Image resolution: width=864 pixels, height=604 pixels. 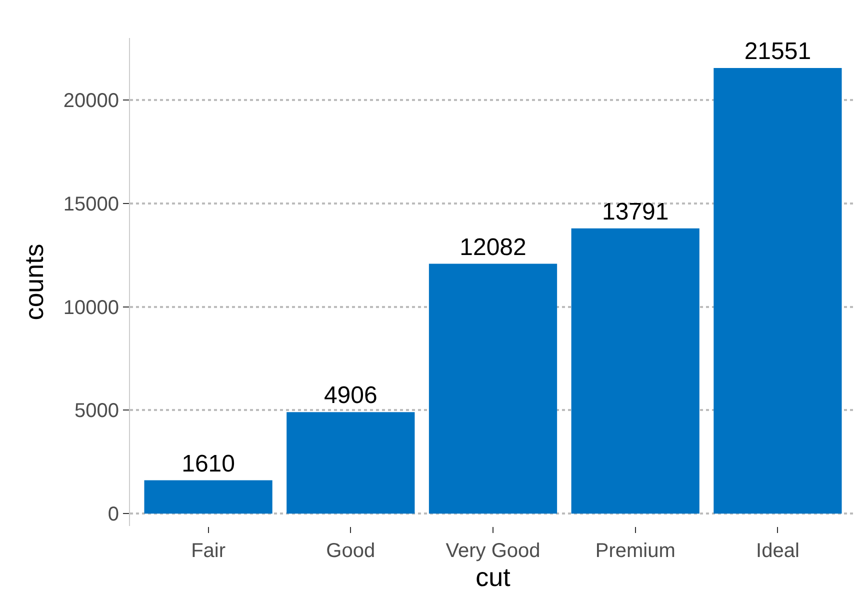 I want to click on data-label: 4906, so click(x=351, y=396).